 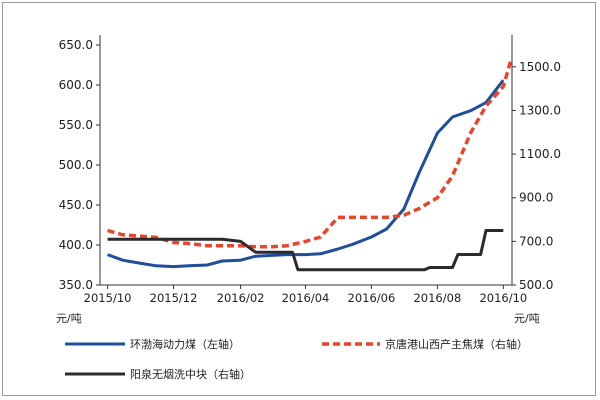 What do you see at coordinates (536, 176) in the screenshot?
I see `right-axis-ticks: 500.0 700.0 900.0 1100.0 1300.0 1500.0` at bounding box center [536, 176].